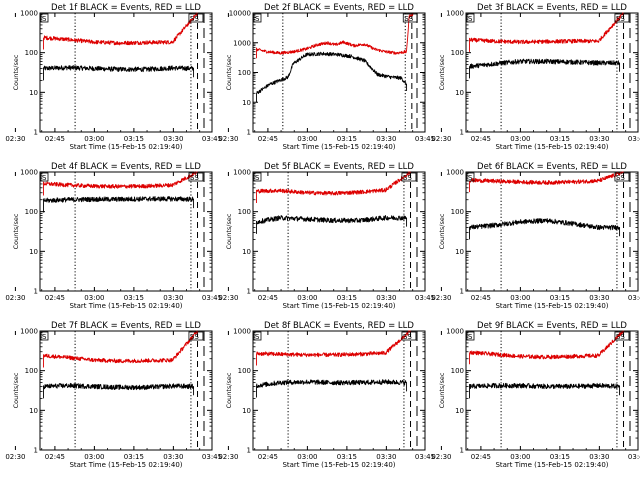  Describe the element at coordinates (552, 326) in the screenshot. I see `panel-title: Det 9f BLACK = Events, RED = LLD` at that location.